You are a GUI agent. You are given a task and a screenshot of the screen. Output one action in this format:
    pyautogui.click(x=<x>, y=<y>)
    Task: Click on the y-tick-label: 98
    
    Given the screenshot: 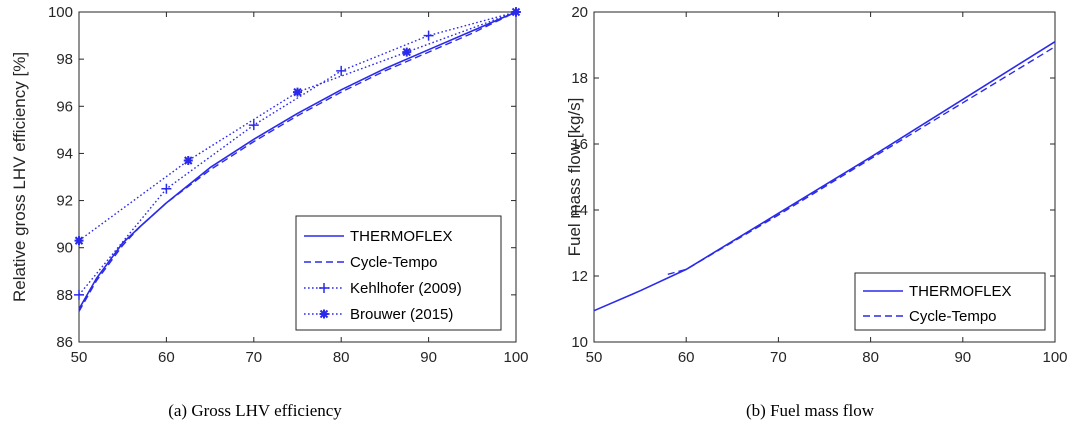 What is the action you would take?
    pyautogui.click(x=64, y=59)
    